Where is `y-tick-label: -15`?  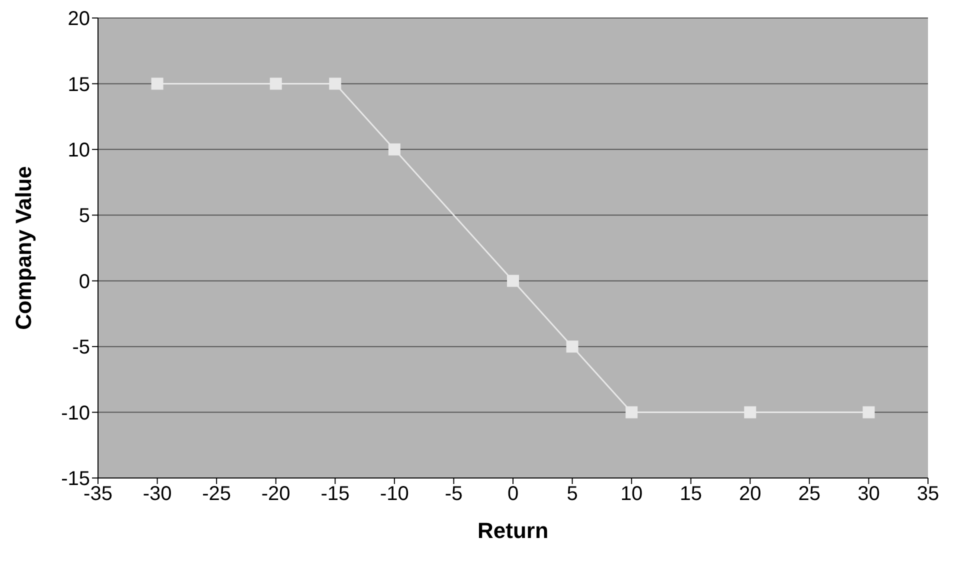
y-tick-label: -15 is located at coordinates (75, 479).